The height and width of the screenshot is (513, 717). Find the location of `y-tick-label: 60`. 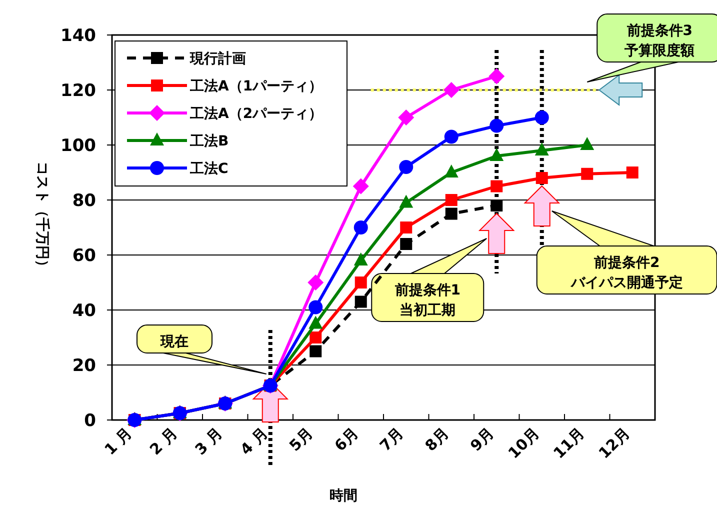

y-tick-label: 60 is located at coordinates (84, 256).